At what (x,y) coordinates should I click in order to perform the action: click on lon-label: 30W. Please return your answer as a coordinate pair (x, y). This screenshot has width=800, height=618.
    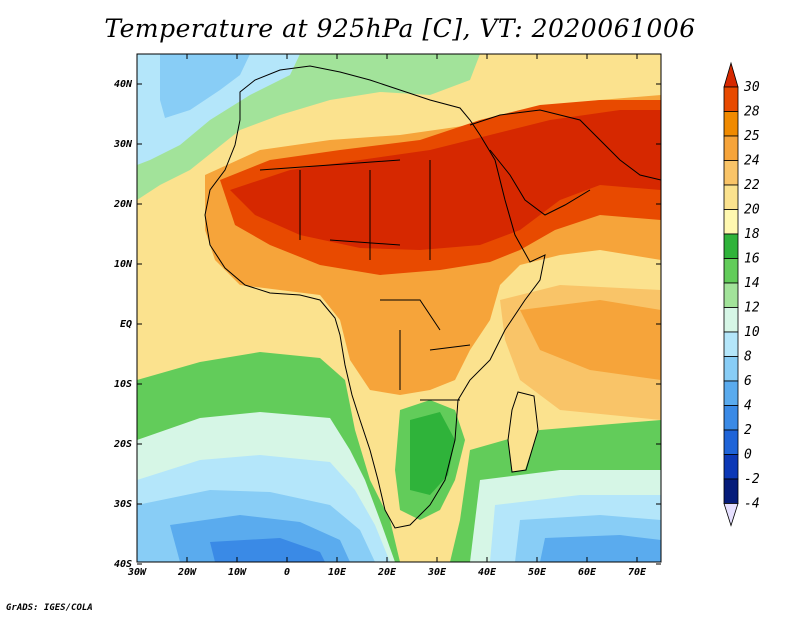
    Looking at the image, I should click on (137, 572).